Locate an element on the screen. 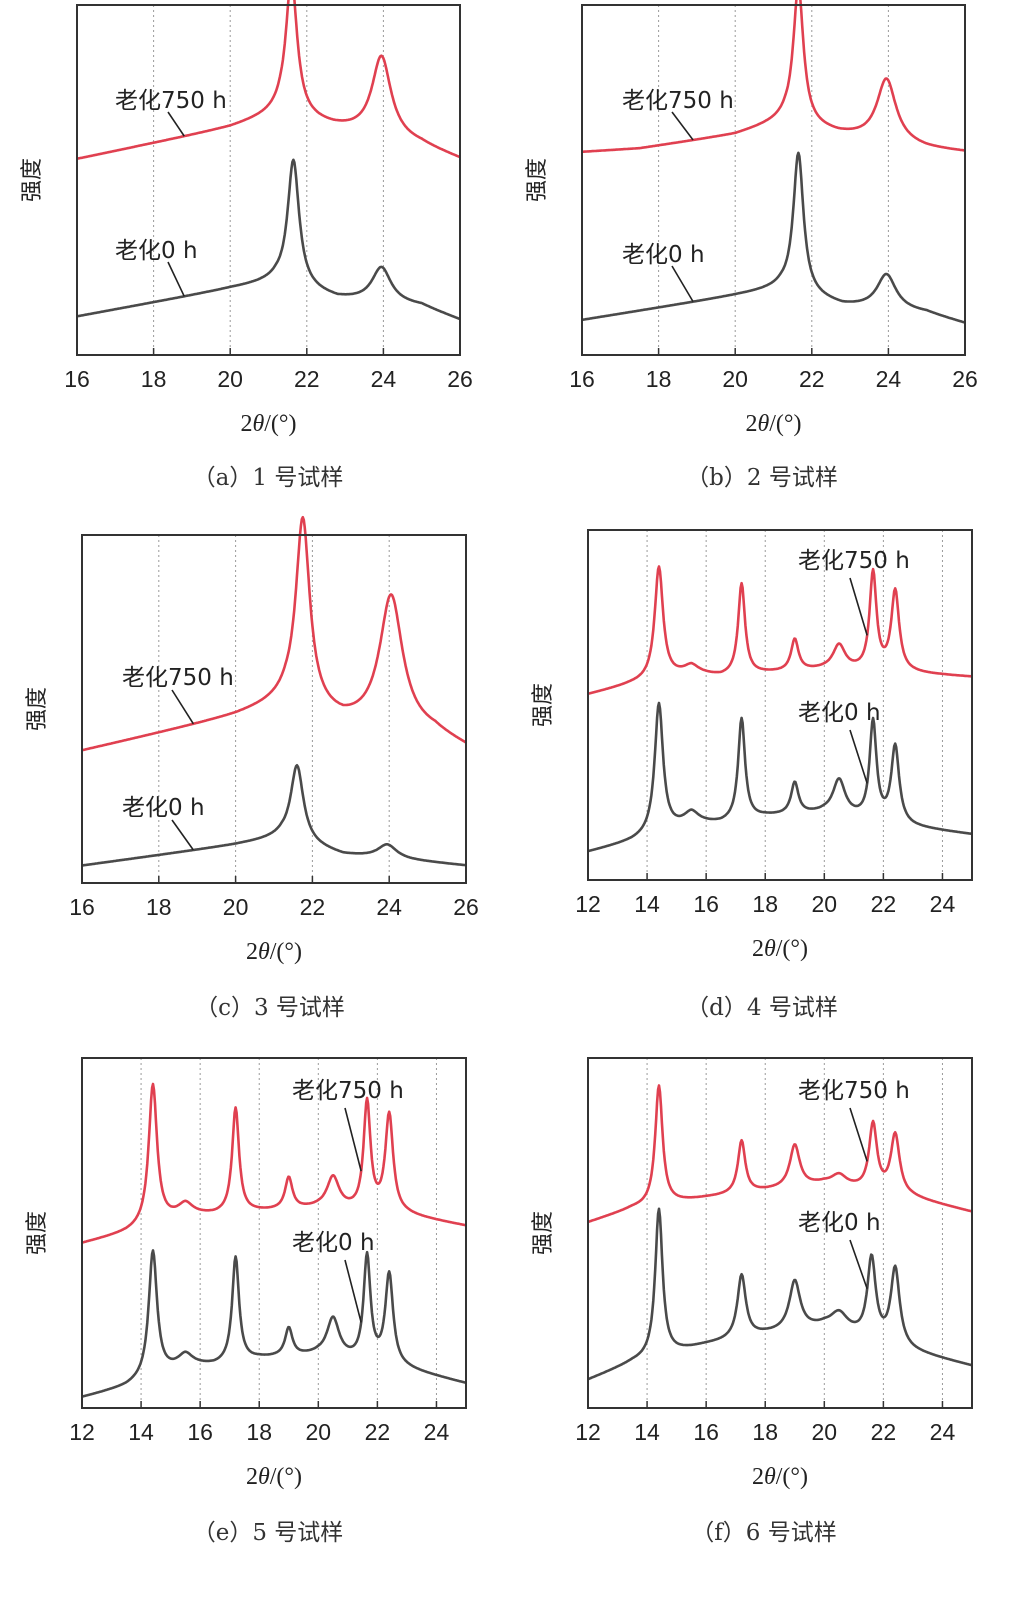  panel-caption: （e）5 号试样 is located at coordinates (268, 1533).